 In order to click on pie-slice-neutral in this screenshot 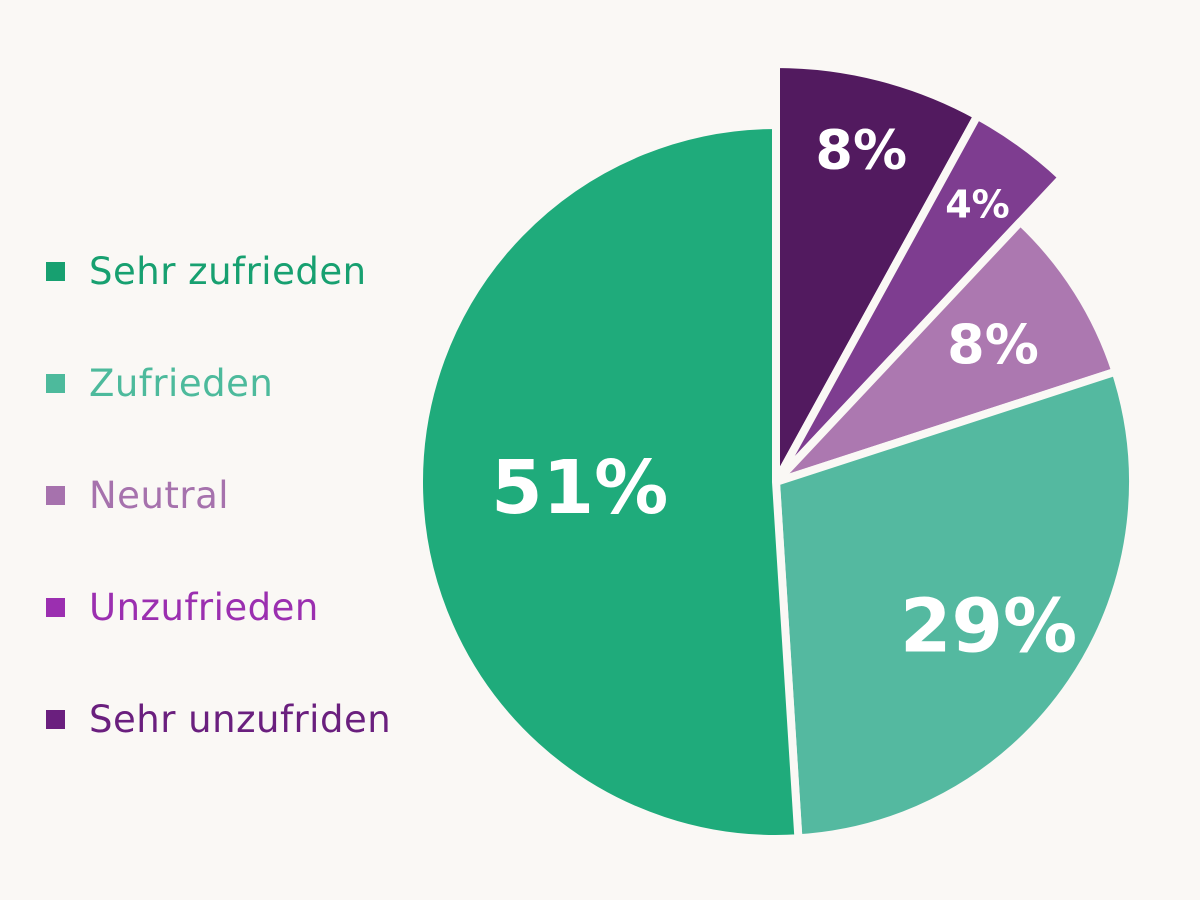, I will do `click(946, 351)`.